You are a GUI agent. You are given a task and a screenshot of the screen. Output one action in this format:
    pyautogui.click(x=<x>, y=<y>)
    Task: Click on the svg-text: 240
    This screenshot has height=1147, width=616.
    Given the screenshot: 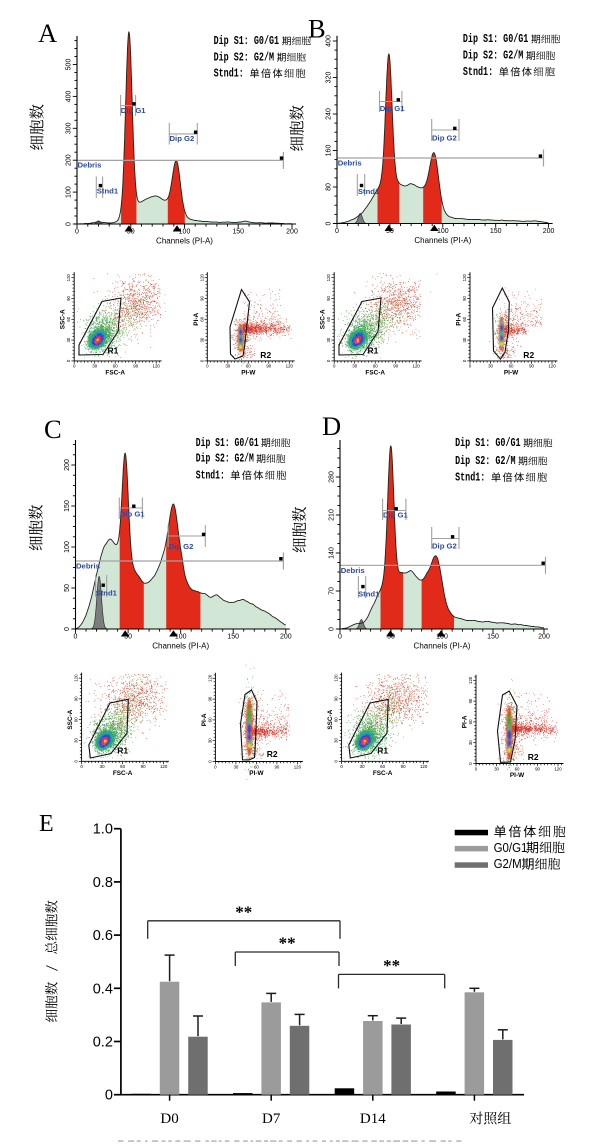 What is the action you would take?
    pyautogui.click(x=329, y=114)
    